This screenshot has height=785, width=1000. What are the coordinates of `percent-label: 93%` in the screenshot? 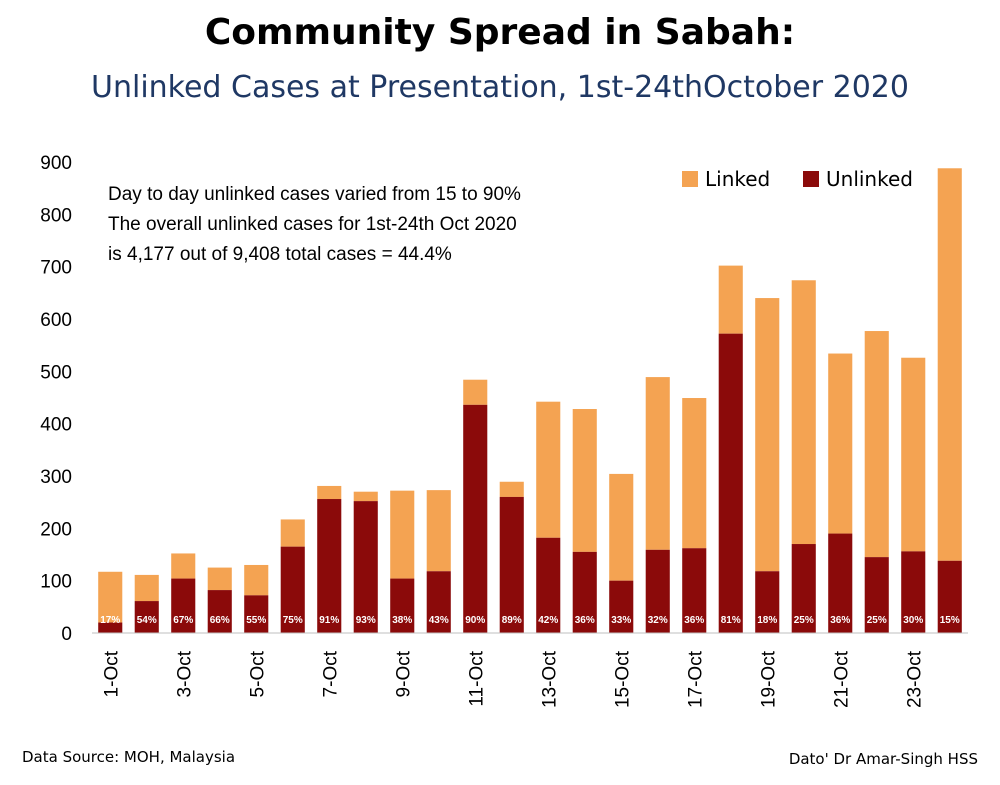 It's located at (366, 620).